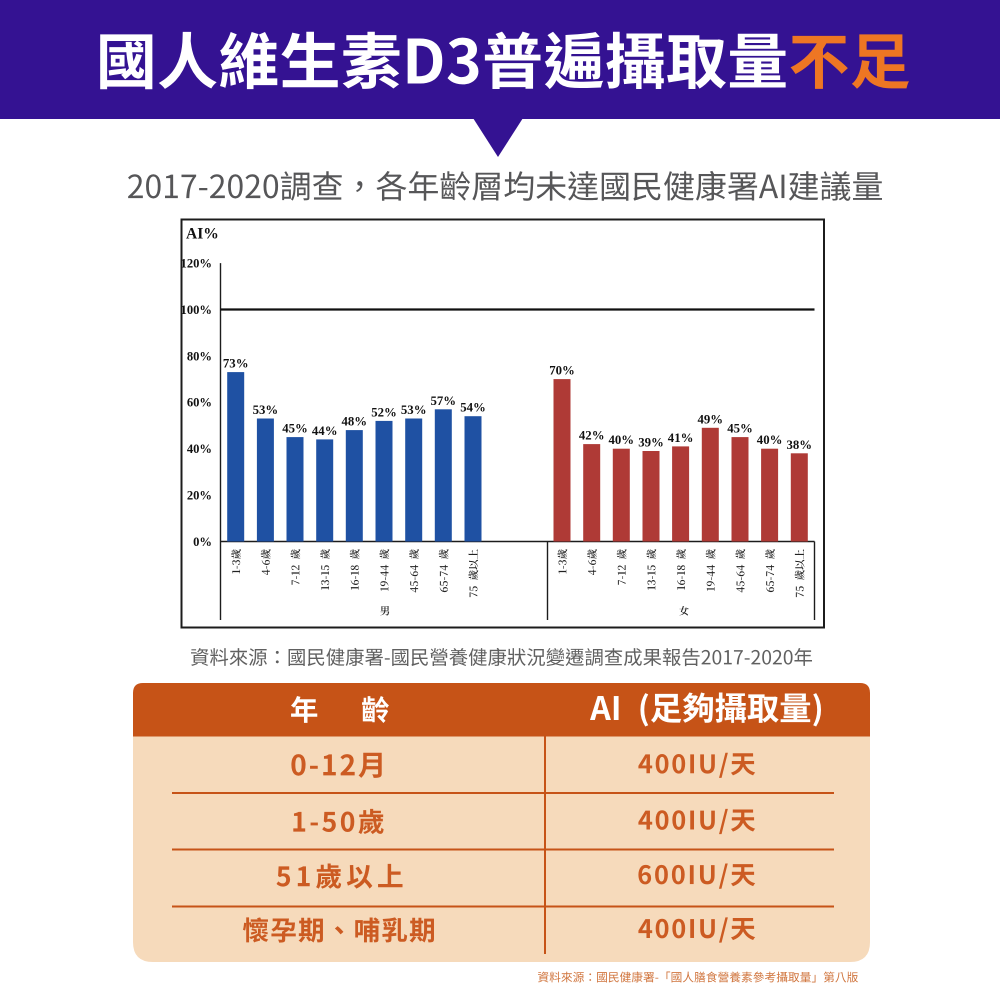 This screenshot has width=1000, height=1000. Describe the element at coordinates (562, 371) in the screenshot. I see `svg-text: 70%` at that location.